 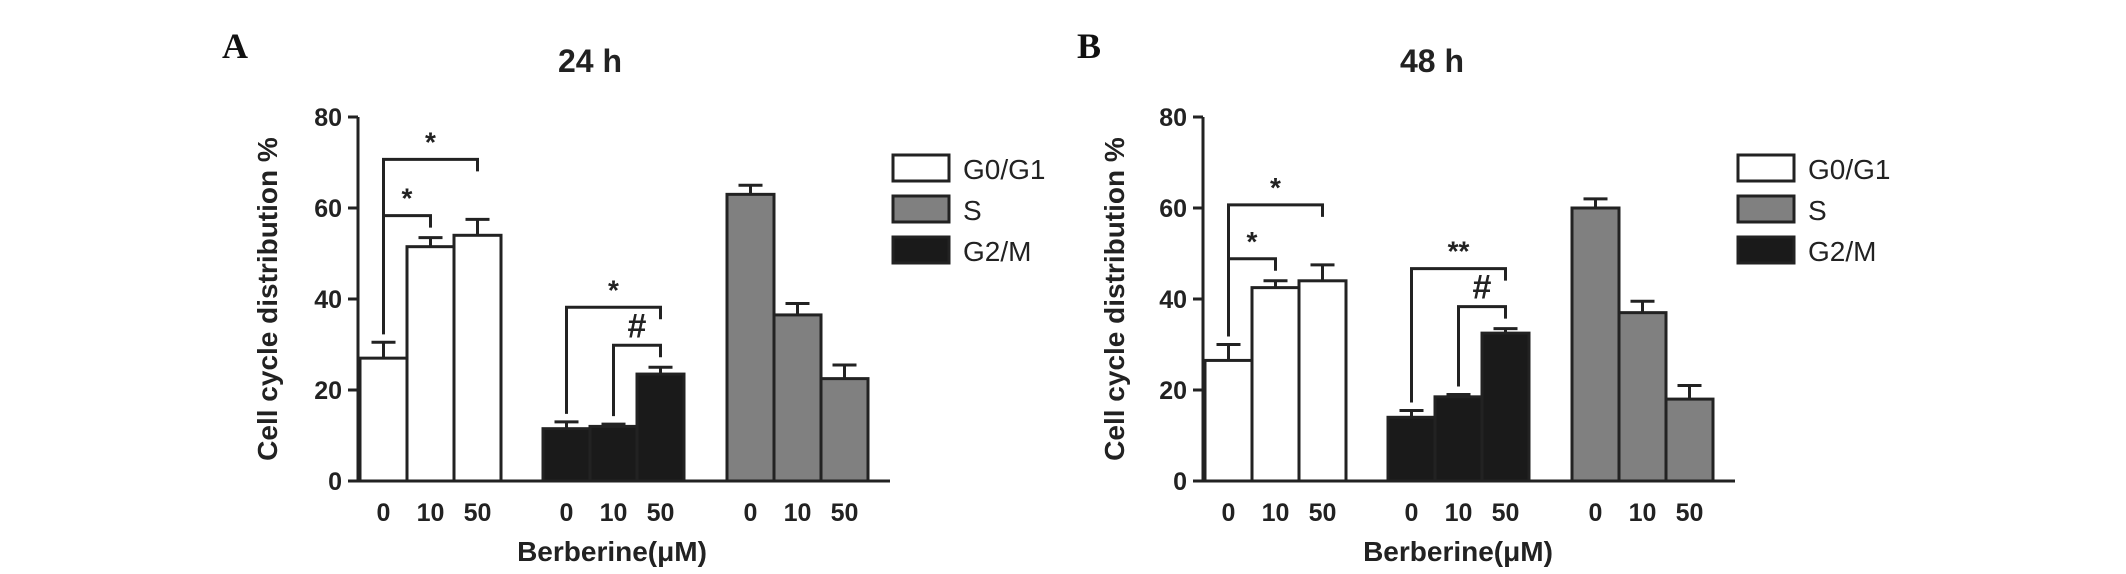 I want to click on panel-b-legend-label: G2/M, so click(x=1842, y=251).